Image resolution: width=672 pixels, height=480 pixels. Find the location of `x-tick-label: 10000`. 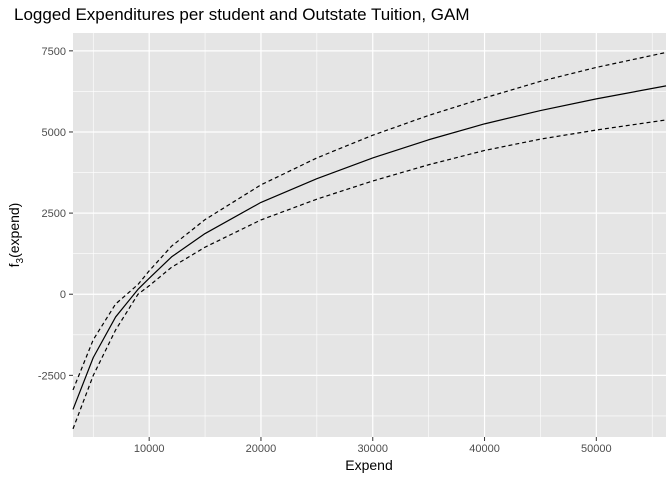

x-tick-label: 10000 is located at coordinates (149, 449).